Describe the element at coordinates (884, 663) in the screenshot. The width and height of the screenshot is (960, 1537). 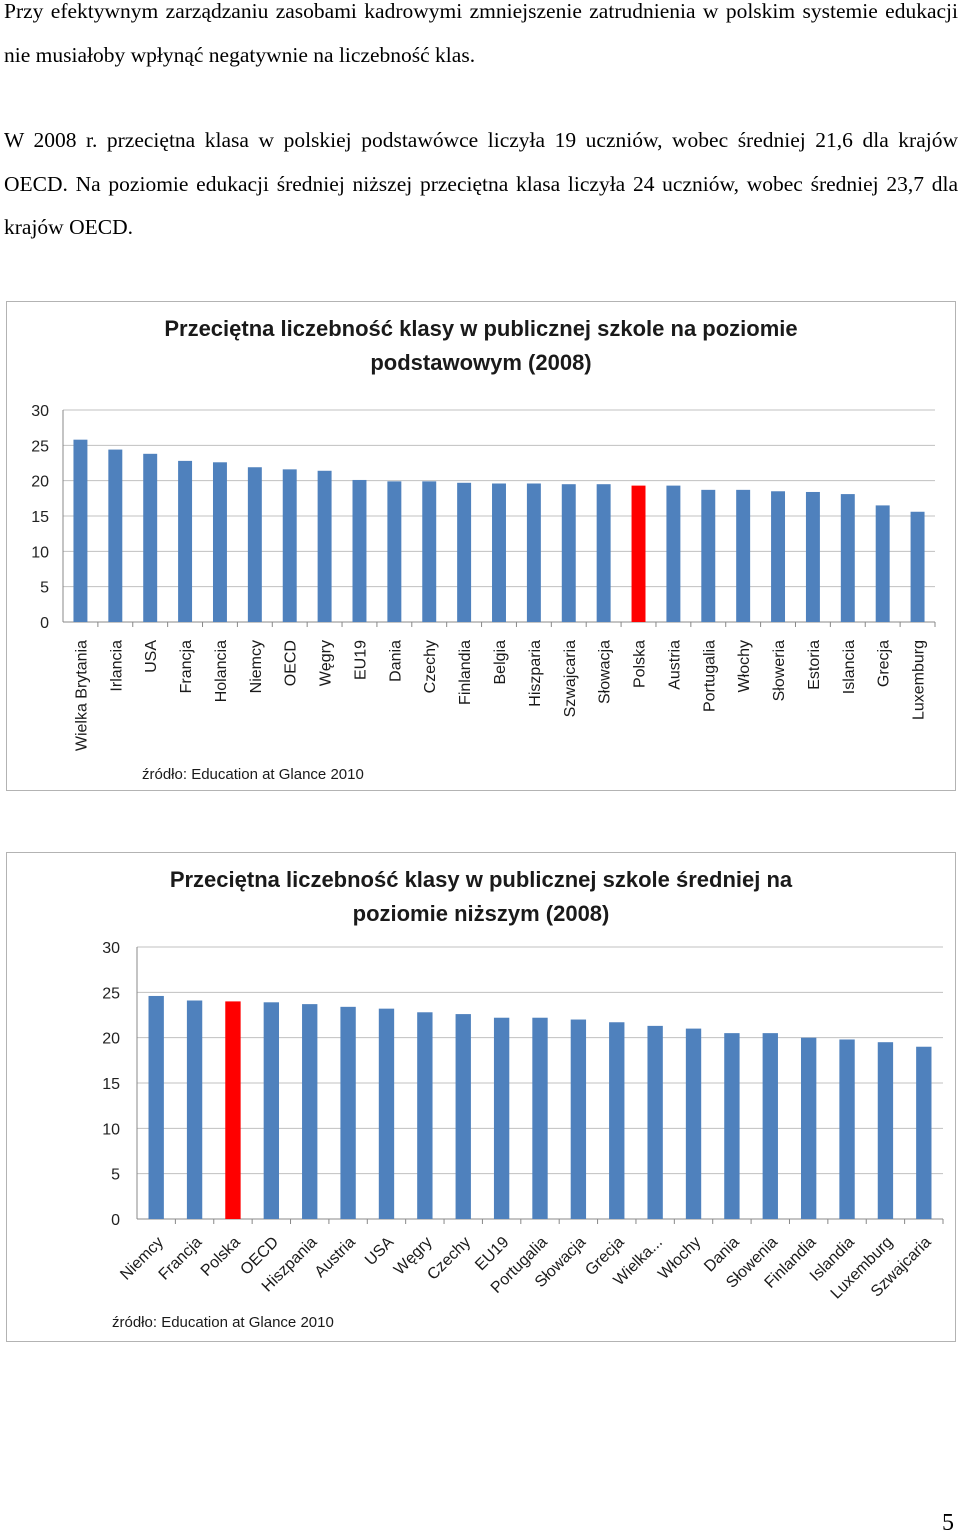
I see `x-category-label: Grecja` at that location.